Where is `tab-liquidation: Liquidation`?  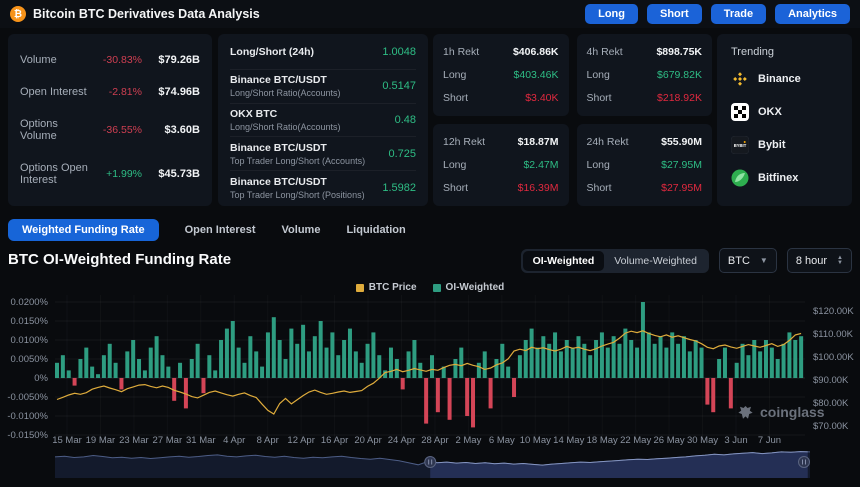
tab-liquidation: Liquidation is located at coordinates (376, 230).